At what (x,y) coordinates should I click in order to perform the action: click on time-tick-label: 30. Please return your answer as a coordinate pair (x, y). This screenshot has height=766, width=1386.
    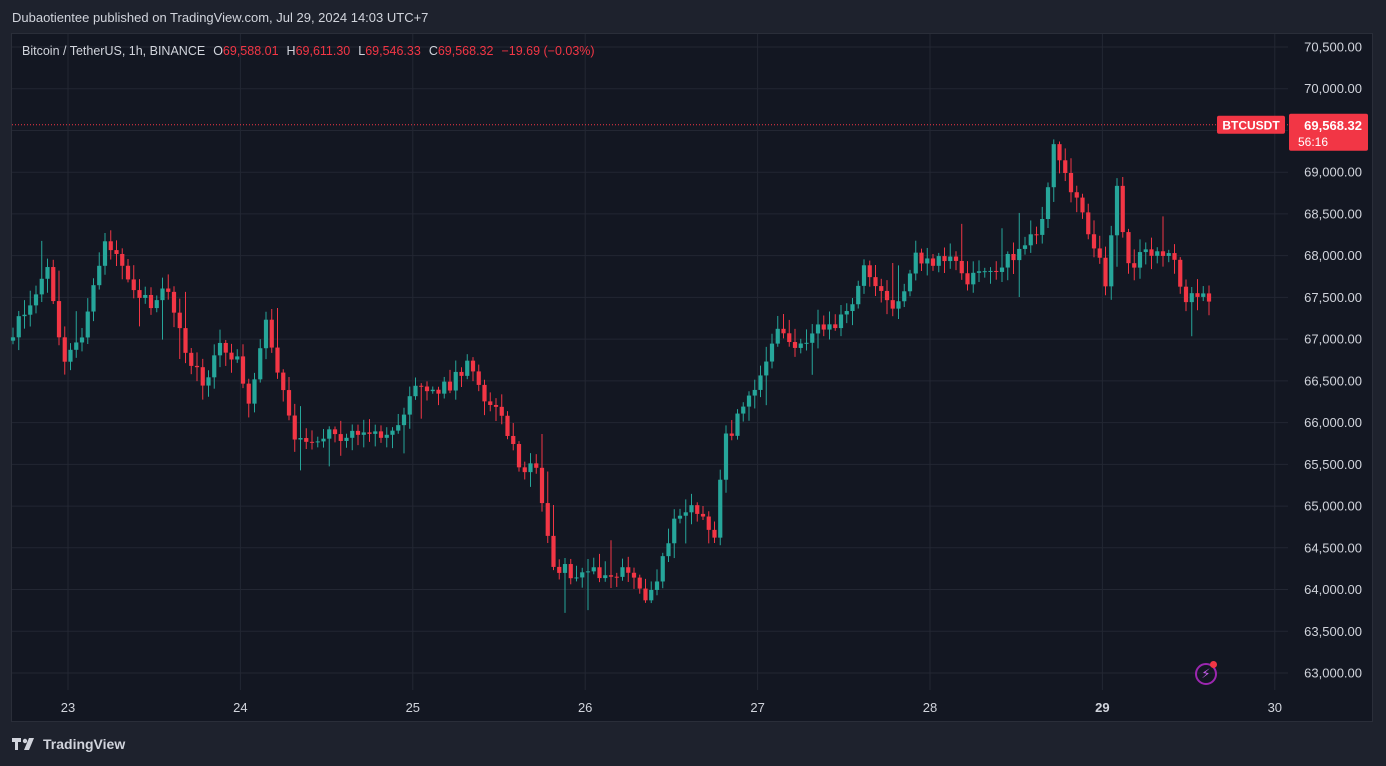
    Looking at the image, I should click on (1275, 707).